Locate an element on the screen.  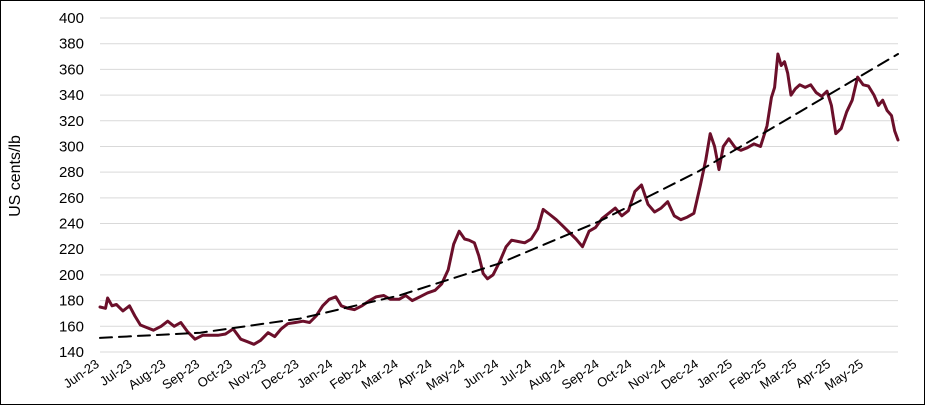
y-tick-label: 280 is located at coordinates (71, 172).